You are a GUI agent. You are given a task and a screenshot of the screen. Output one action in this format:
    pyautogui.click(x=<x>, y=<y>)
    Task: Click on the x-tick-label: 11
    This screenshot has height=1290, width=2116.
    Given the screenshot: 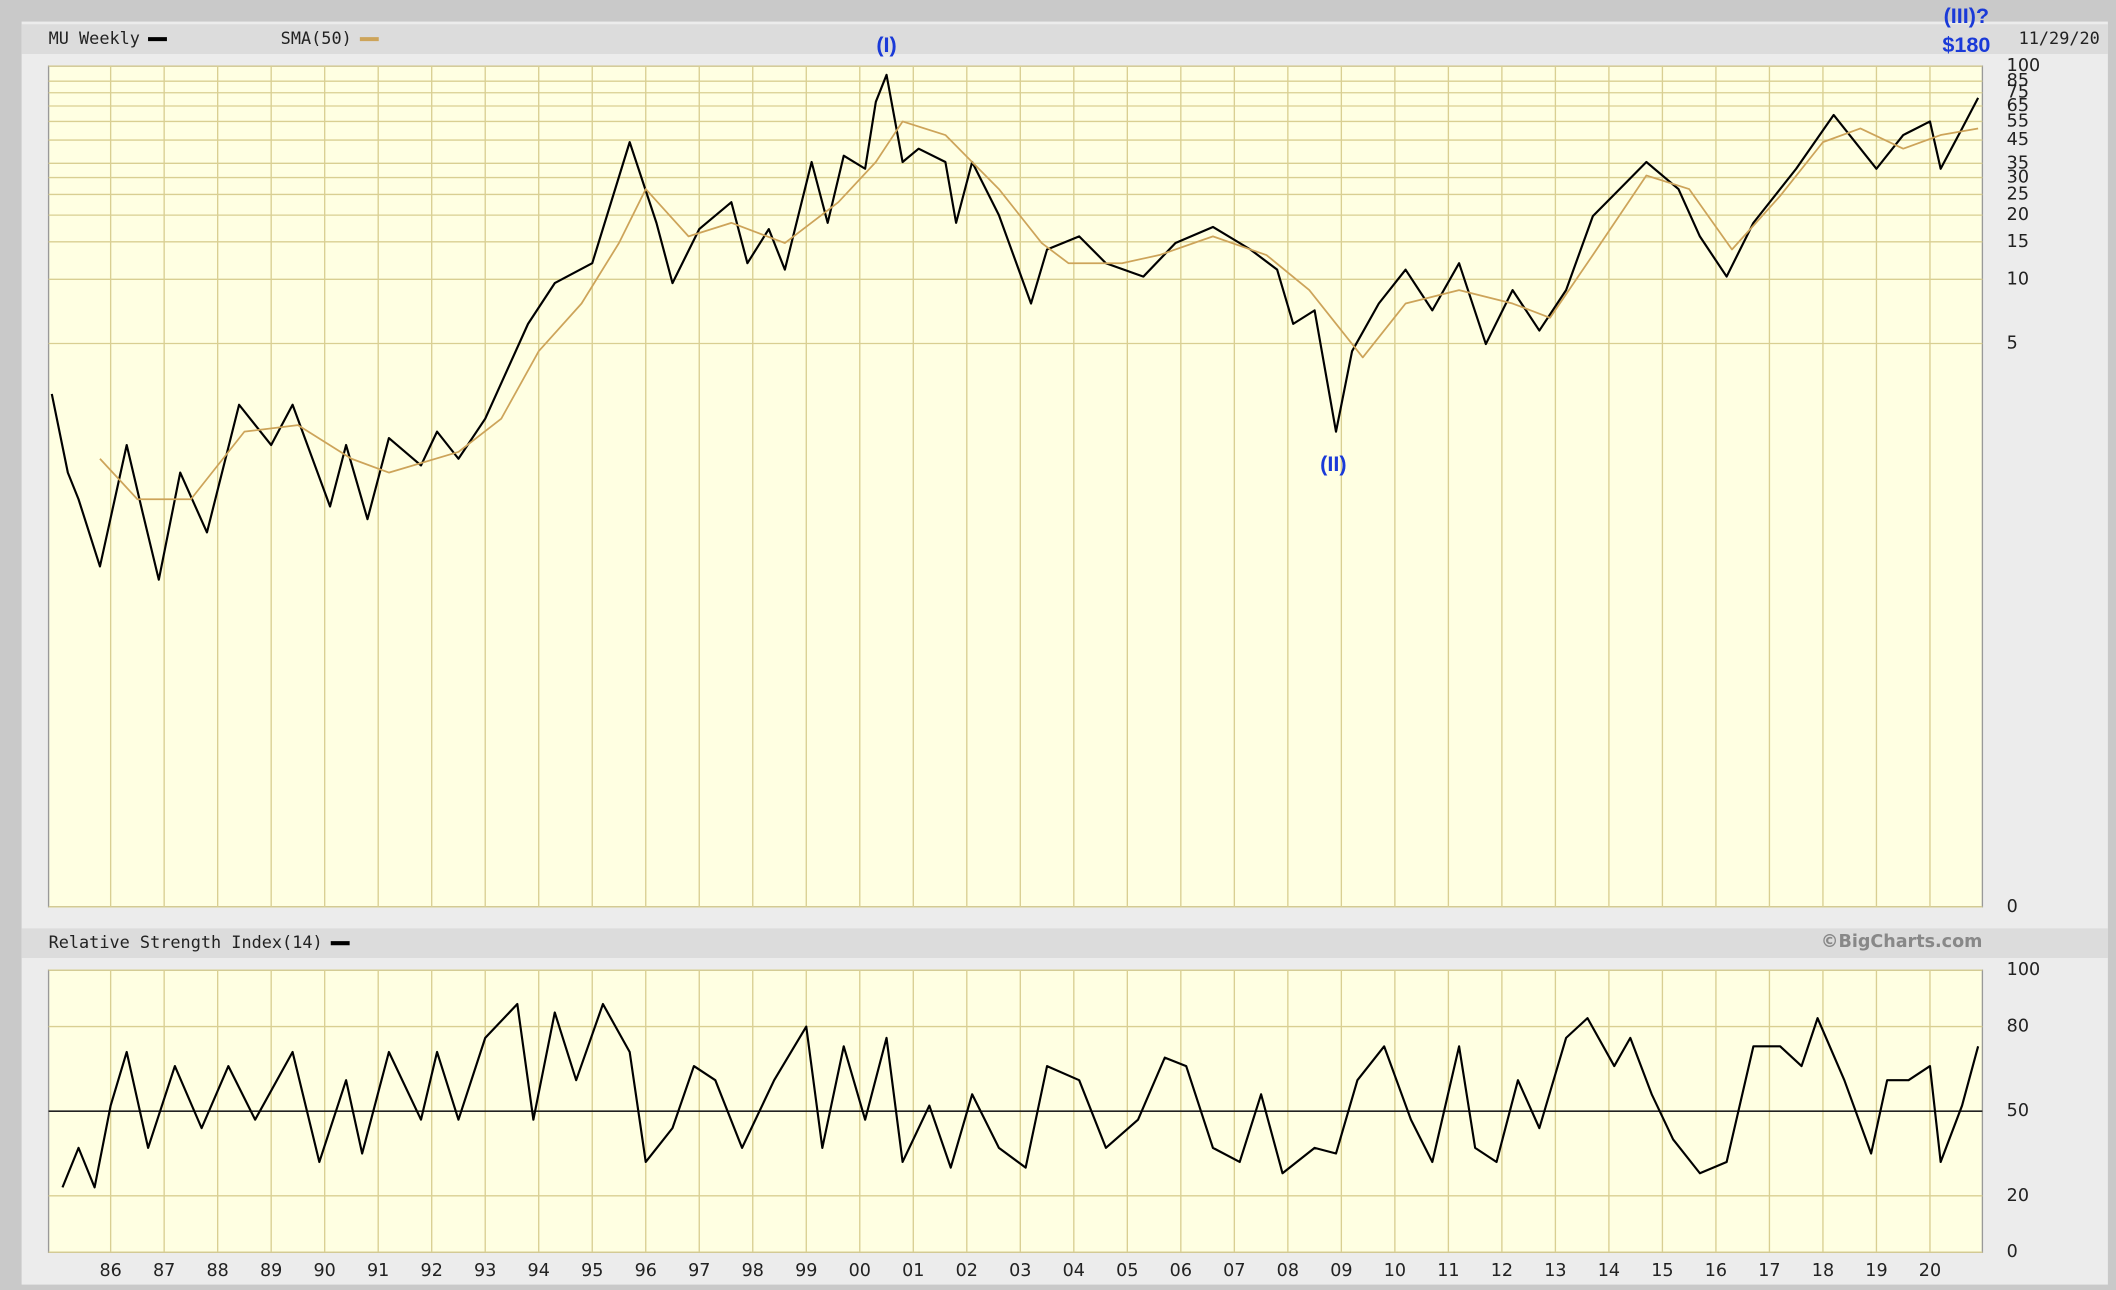 What is the action you would take?
    pyautogui.click(x=1448, y=1271)
    